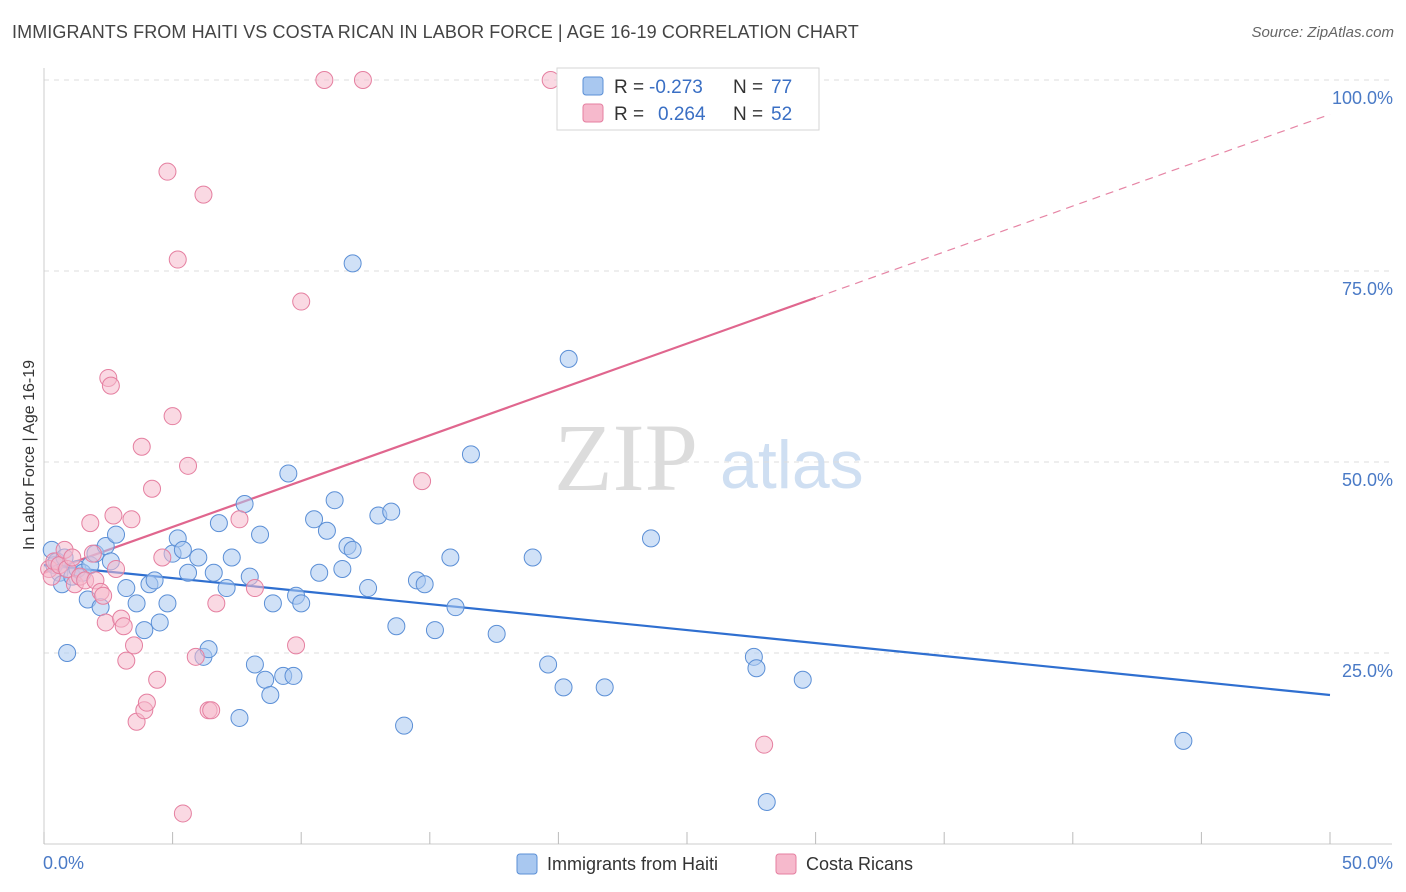  What do you see at coordinates (63, 863) in the screenshot?
I see `x-tick-label-min: 0.0%` at bounding box center [63, 863].